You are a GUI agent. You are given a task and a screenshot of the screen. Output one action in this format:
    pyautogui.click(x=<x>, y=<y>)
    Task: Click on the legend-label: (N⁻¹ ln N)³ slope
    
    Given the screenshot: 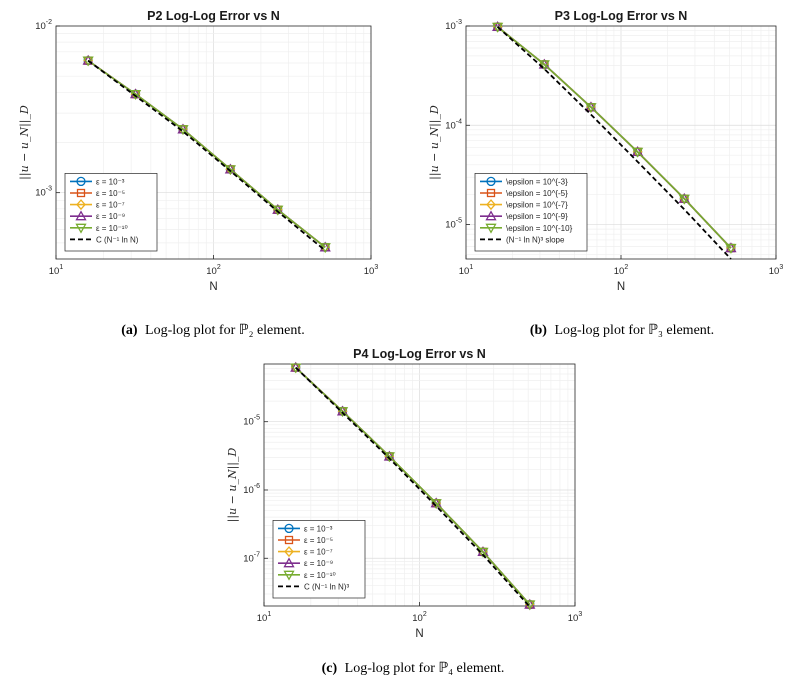 What is the action you would take?
    pyautogui.click(x=535, y=239)
    